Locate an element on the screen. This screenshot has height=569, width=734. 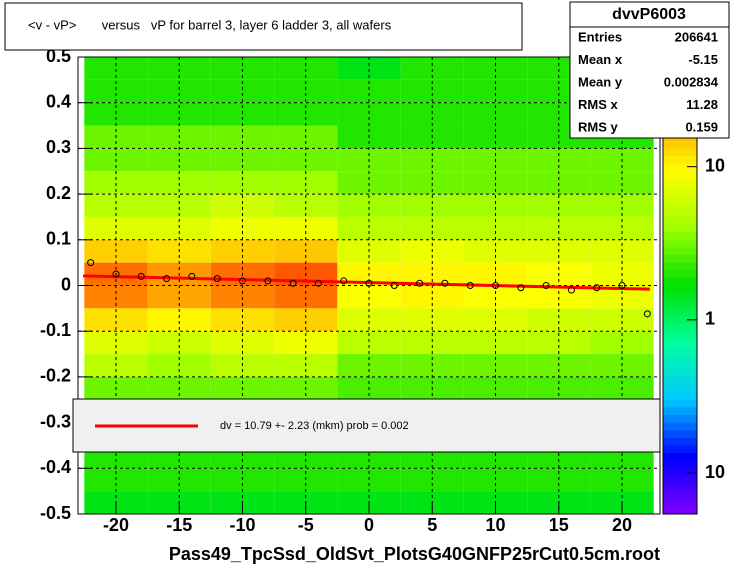
stats-value: 206641 is located at coordinates (696, 36).